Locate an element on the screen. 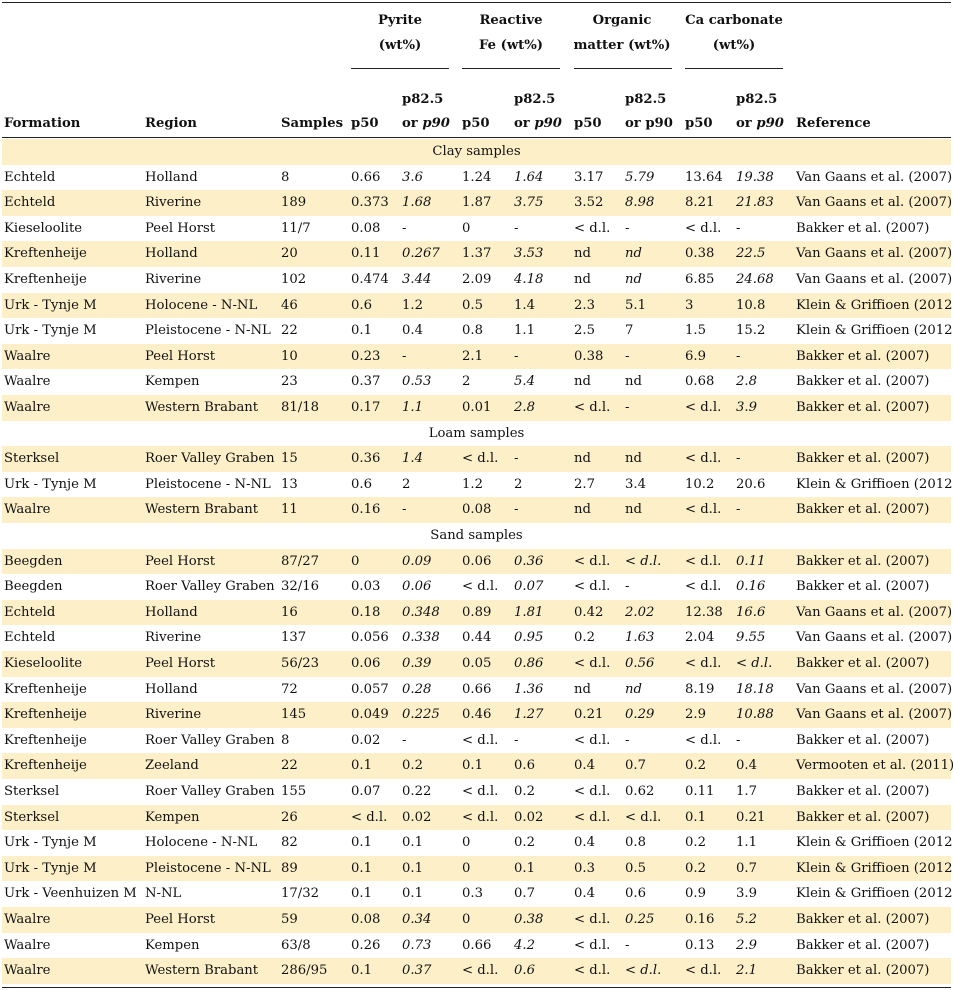 Image resolution: width=953 pixels, height=990 pixels. cell-samples: 155 is located at coordinates (294, 791).